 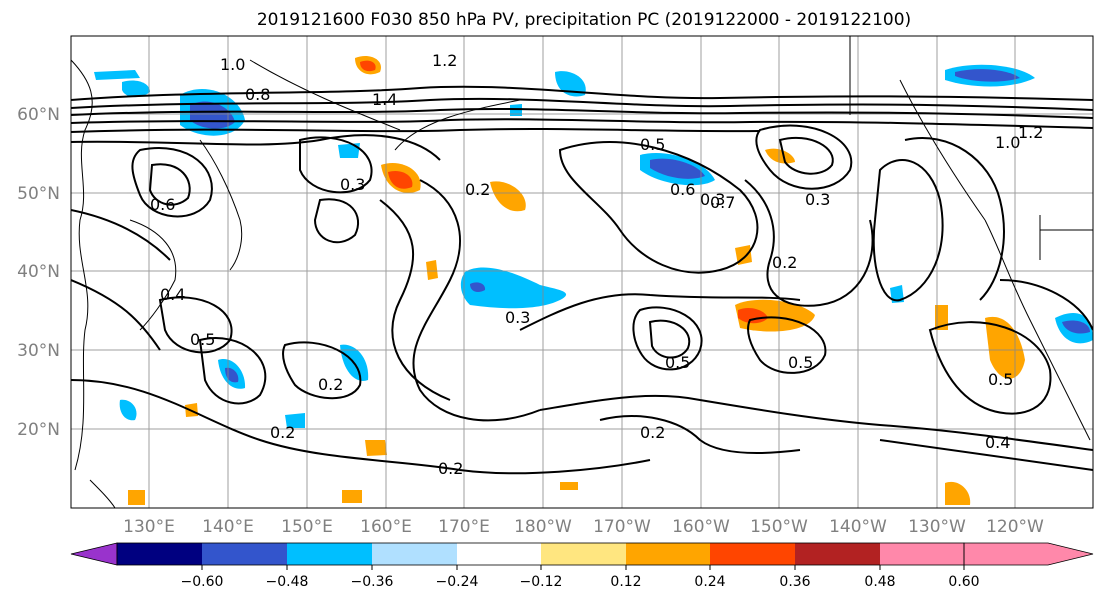 I want to click on colorbar-tick-label: −0.12, so click(x=541, y=582).